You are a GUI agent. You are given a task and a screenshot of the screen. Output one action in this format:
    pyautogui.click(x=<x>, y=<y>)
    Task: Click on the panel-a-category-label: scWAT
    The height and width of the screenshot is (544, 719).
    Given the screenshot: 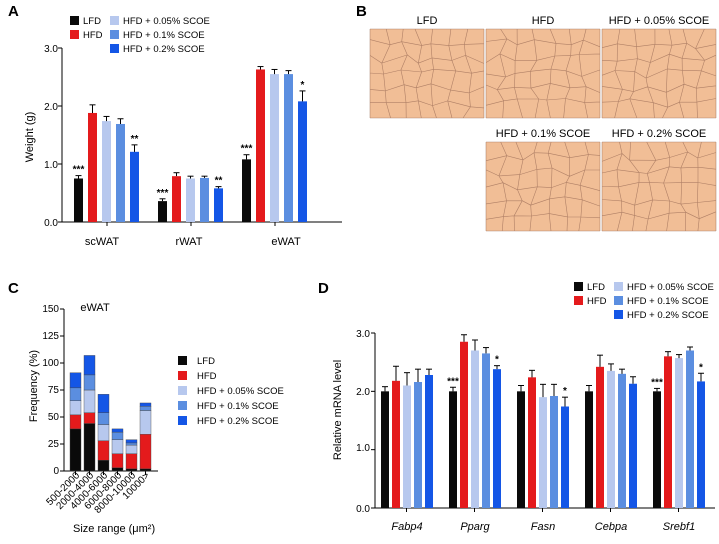 What is the action you would take?
    pyautogui.click(x=102, y=242)
    